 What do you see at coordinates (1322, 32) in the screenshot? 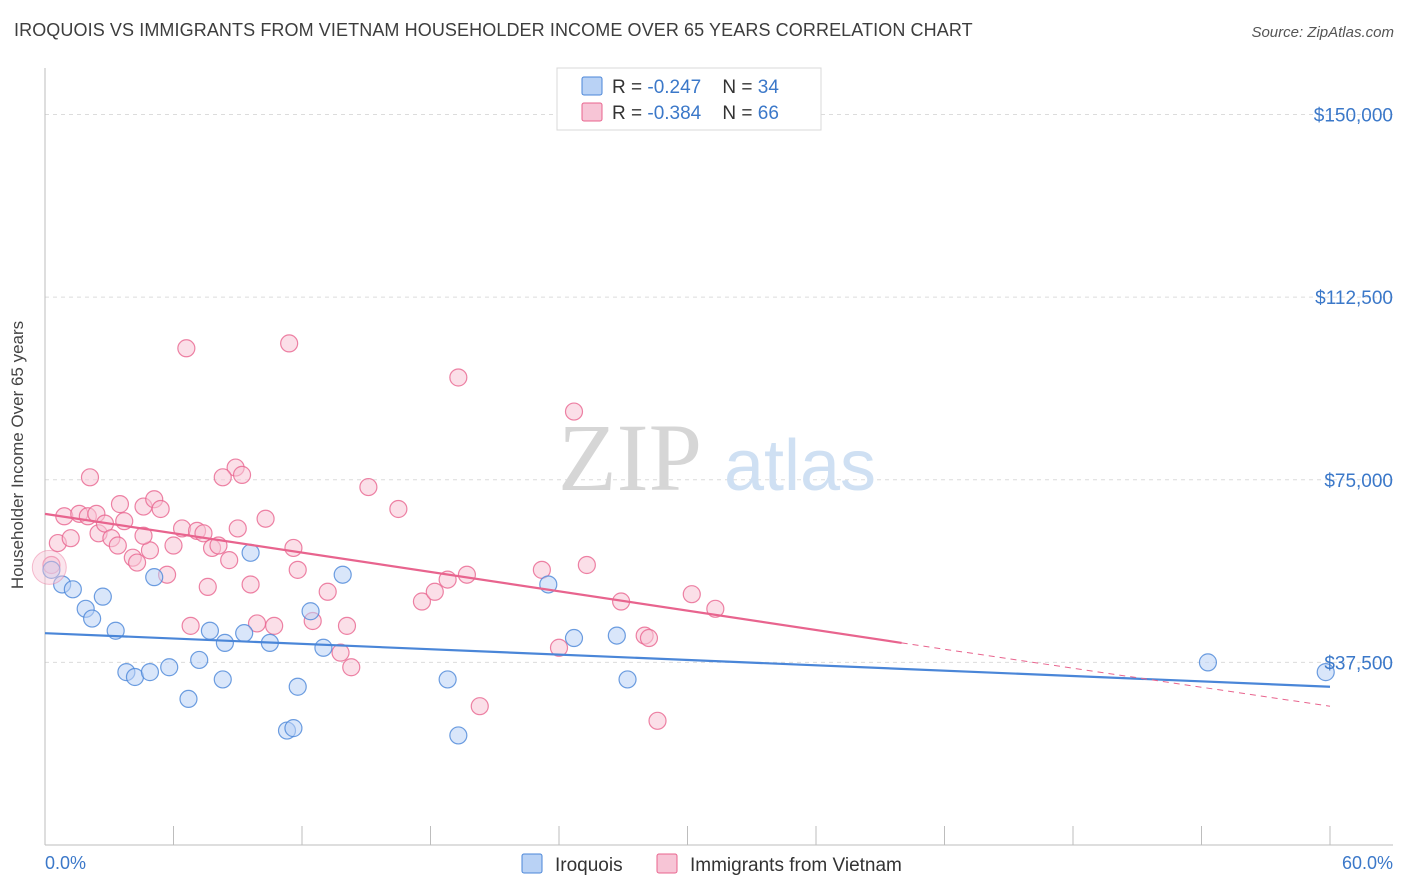
I see `source-label: Source: ZipAtlas.com` at bounding box center [1322, 32].